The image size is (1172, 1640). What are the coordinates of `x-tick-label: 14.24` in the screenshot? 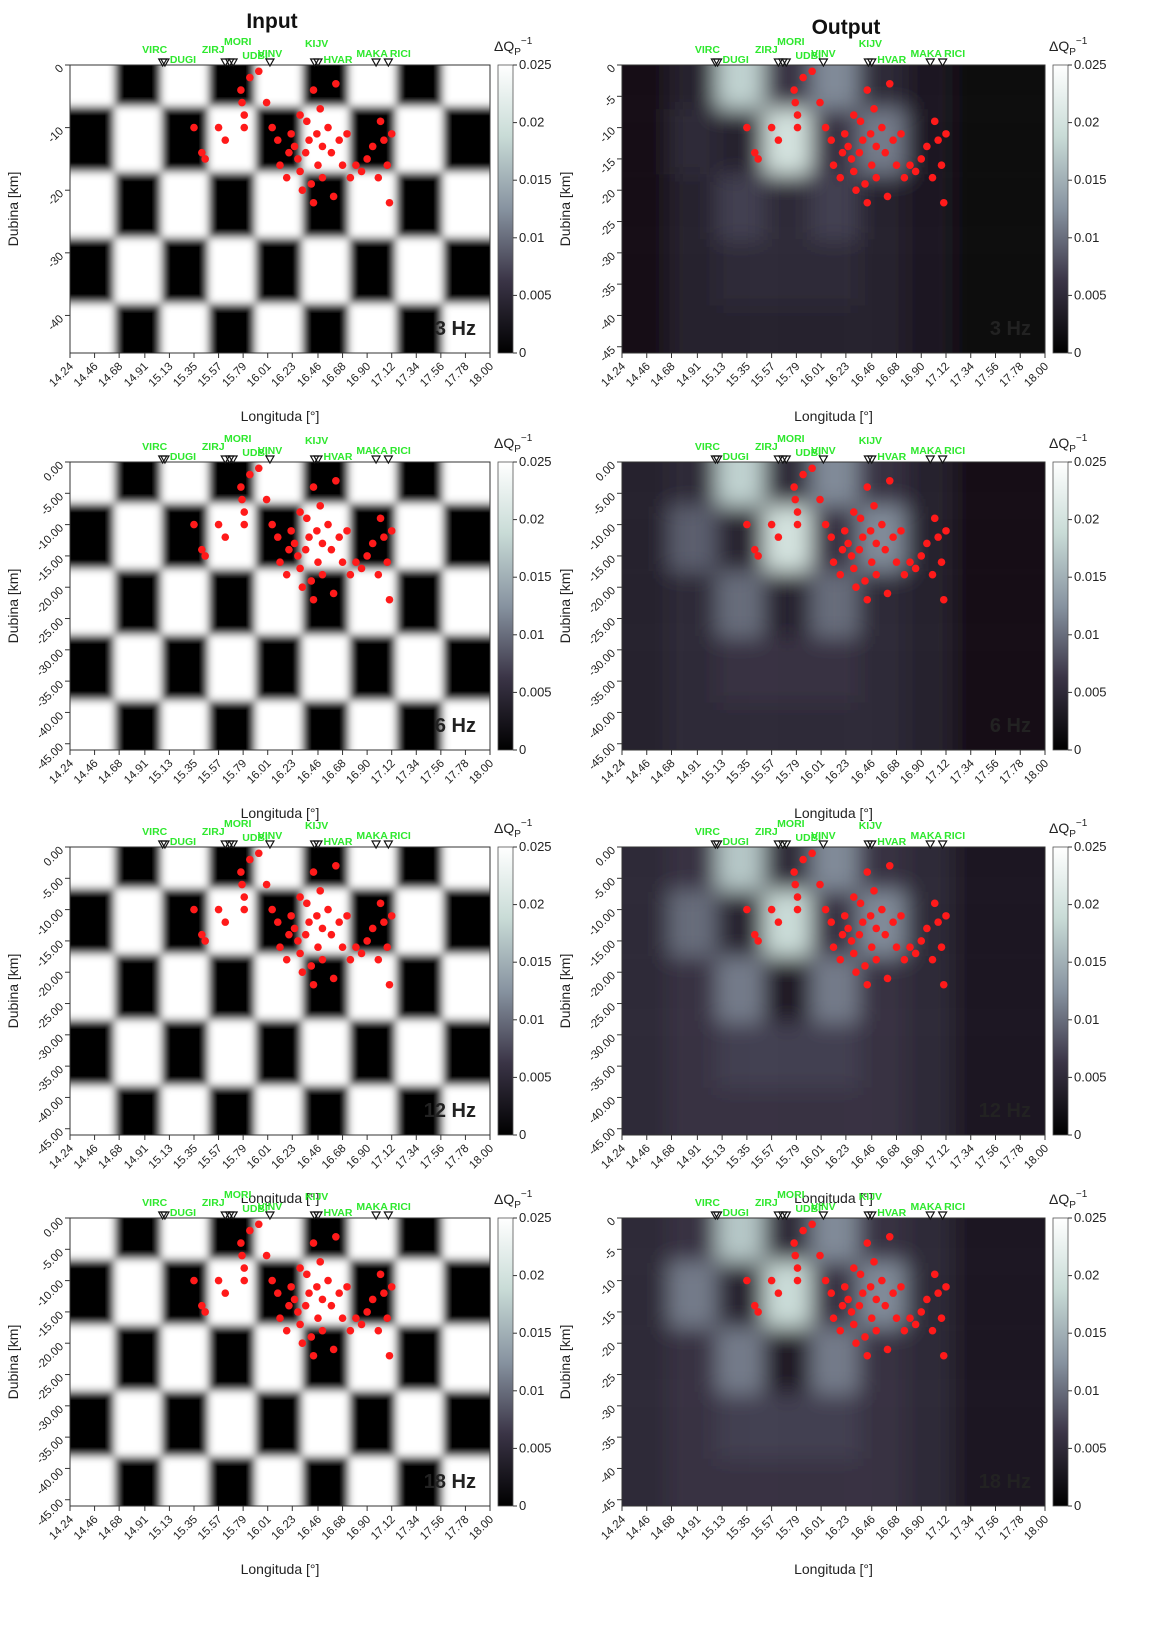 It's located at (61, 374).